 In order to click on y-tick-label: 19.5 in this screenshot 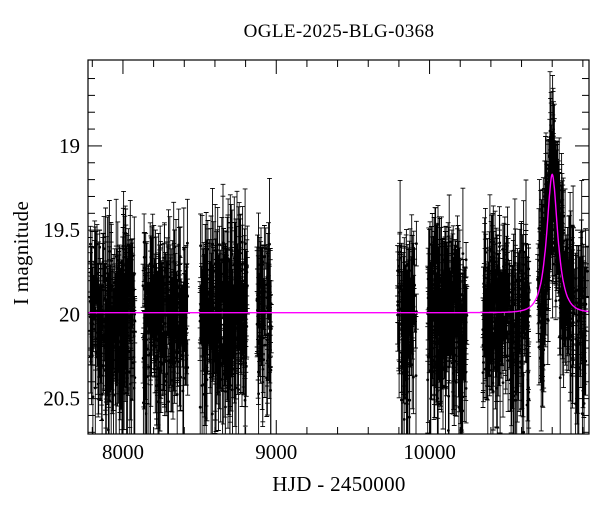, I will do `click(61, 230)`.